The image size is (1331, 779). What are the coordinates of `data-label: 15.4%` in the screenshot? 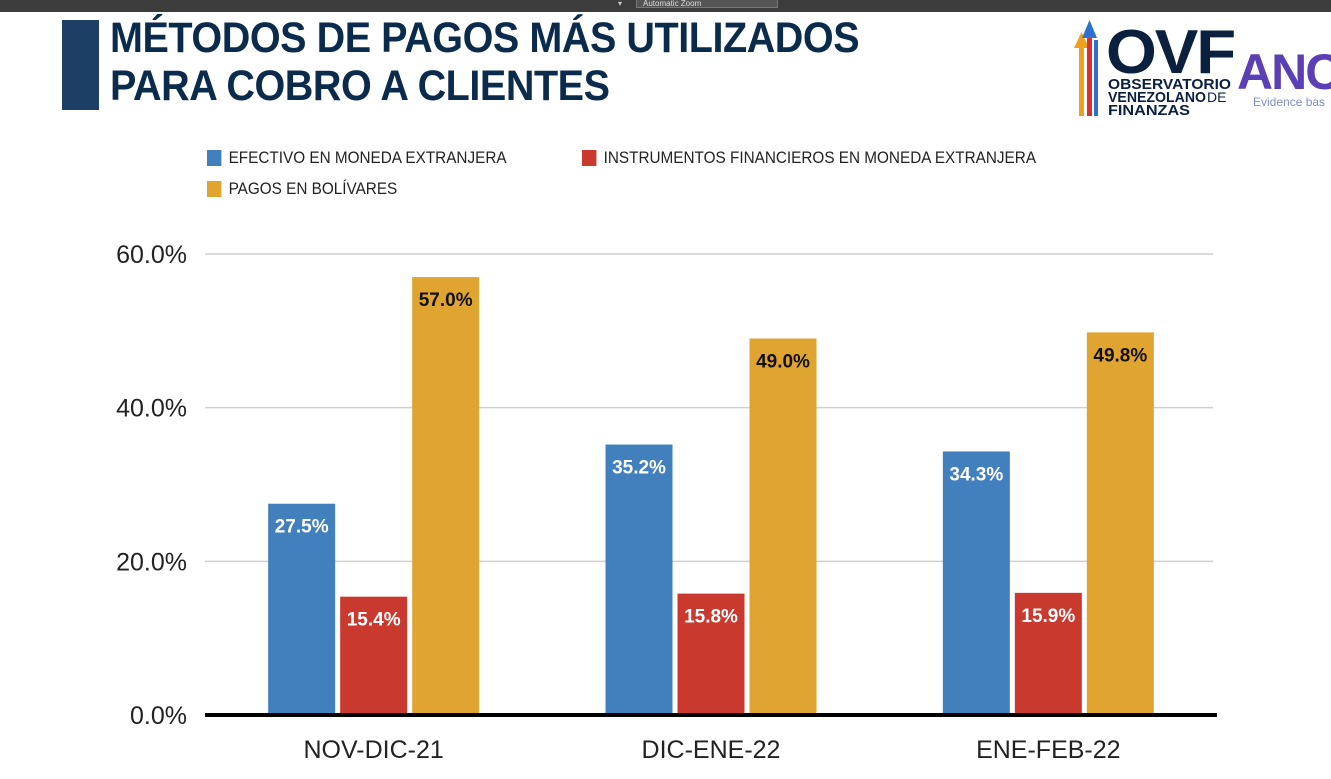 It's located at (374, 620).